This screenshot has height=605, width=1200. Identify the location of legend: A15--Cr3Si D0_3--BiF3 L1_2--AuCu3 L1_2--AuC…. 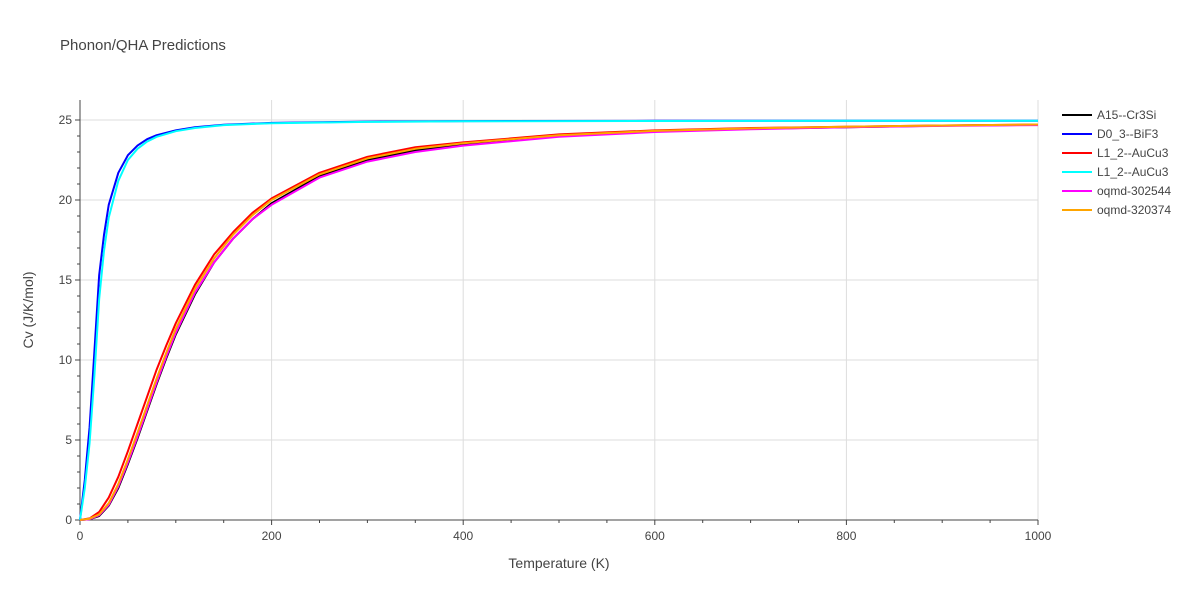
(1116, 162).